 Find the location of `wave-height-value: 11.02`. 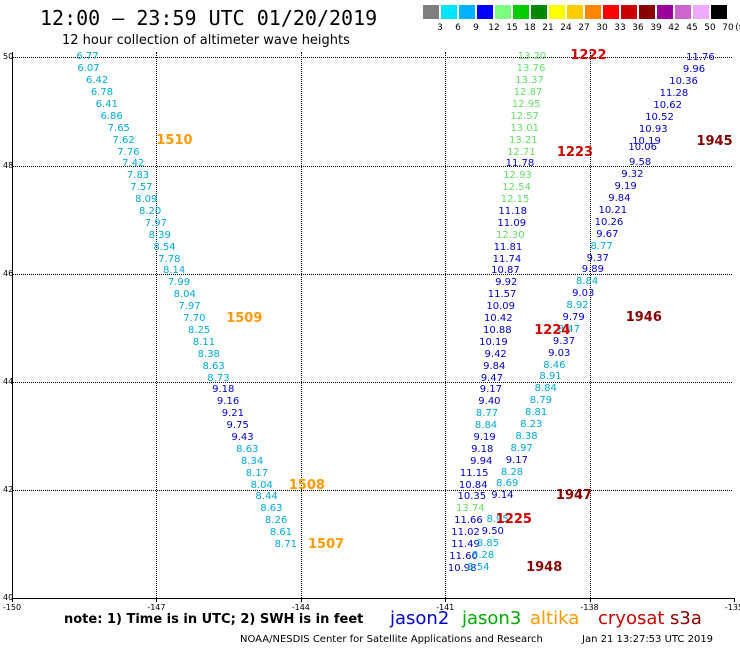

wave-height-value: 11.02 is located at coordinates (465, 533).